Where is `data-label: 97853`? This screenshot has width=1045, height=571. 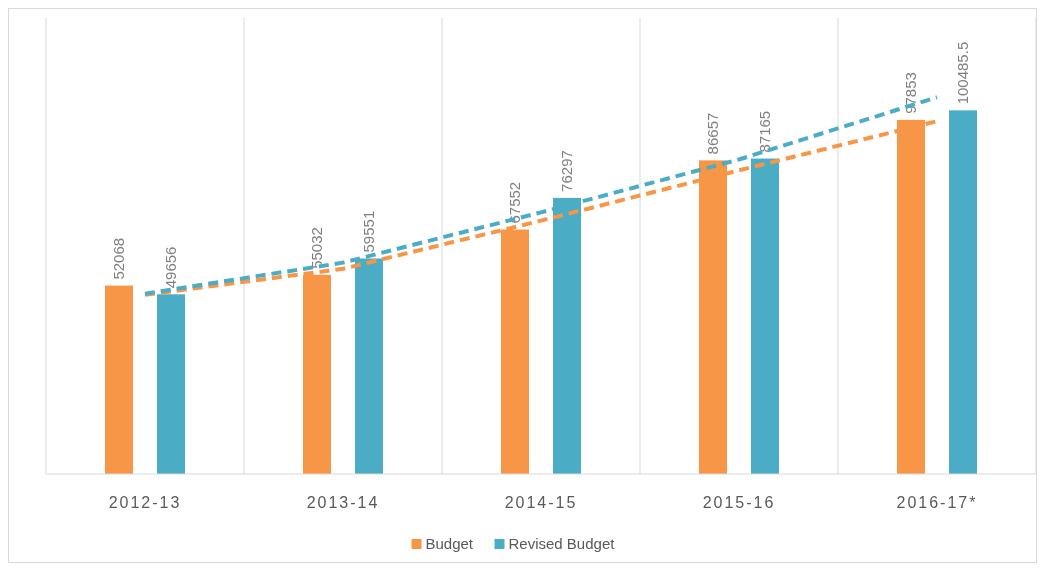
data-label: 97853 is located at coordinates (910, 93).